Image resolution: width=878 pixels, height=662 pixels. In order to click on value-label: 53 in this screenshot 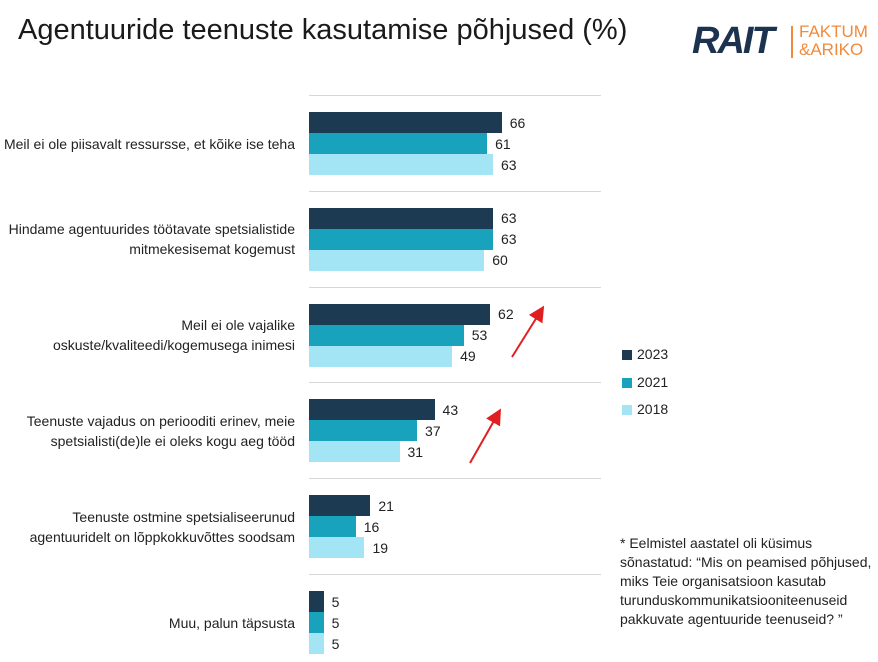, I will do `click(479, 335)`.